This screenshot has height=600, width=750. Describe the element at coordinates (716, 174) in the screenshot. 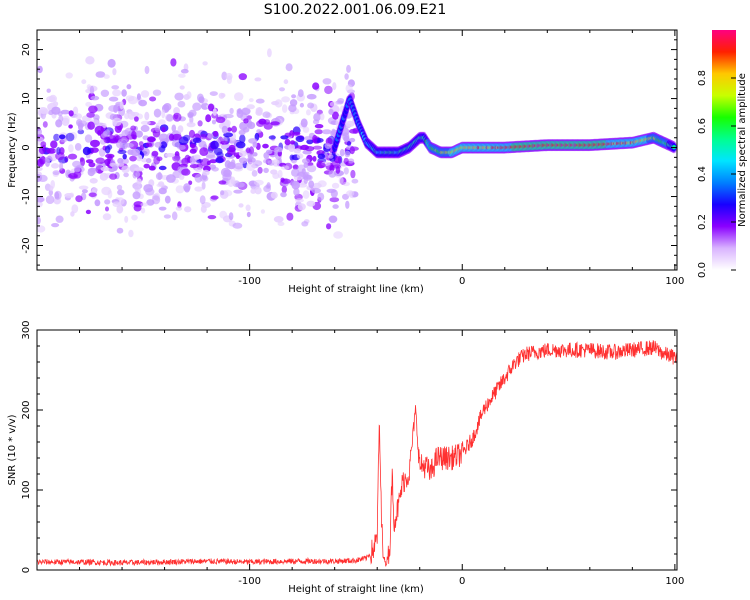

I see `colorbar-ticks: 0.0 0.2 0.4 0.6 0.8` at that location.